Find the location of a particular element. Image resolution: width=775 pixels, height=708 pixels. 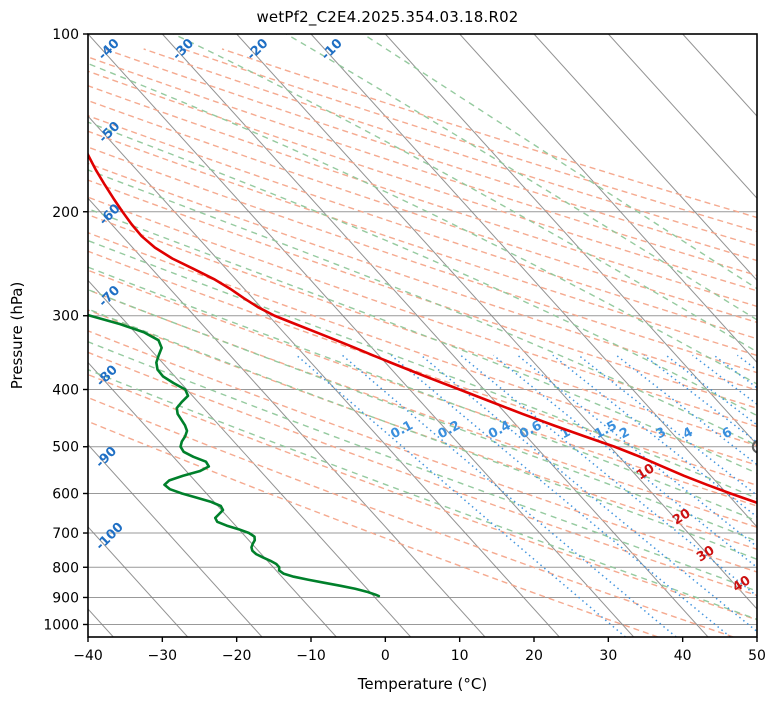

x-tick-label: −20 is located at coordinates (237, 656).